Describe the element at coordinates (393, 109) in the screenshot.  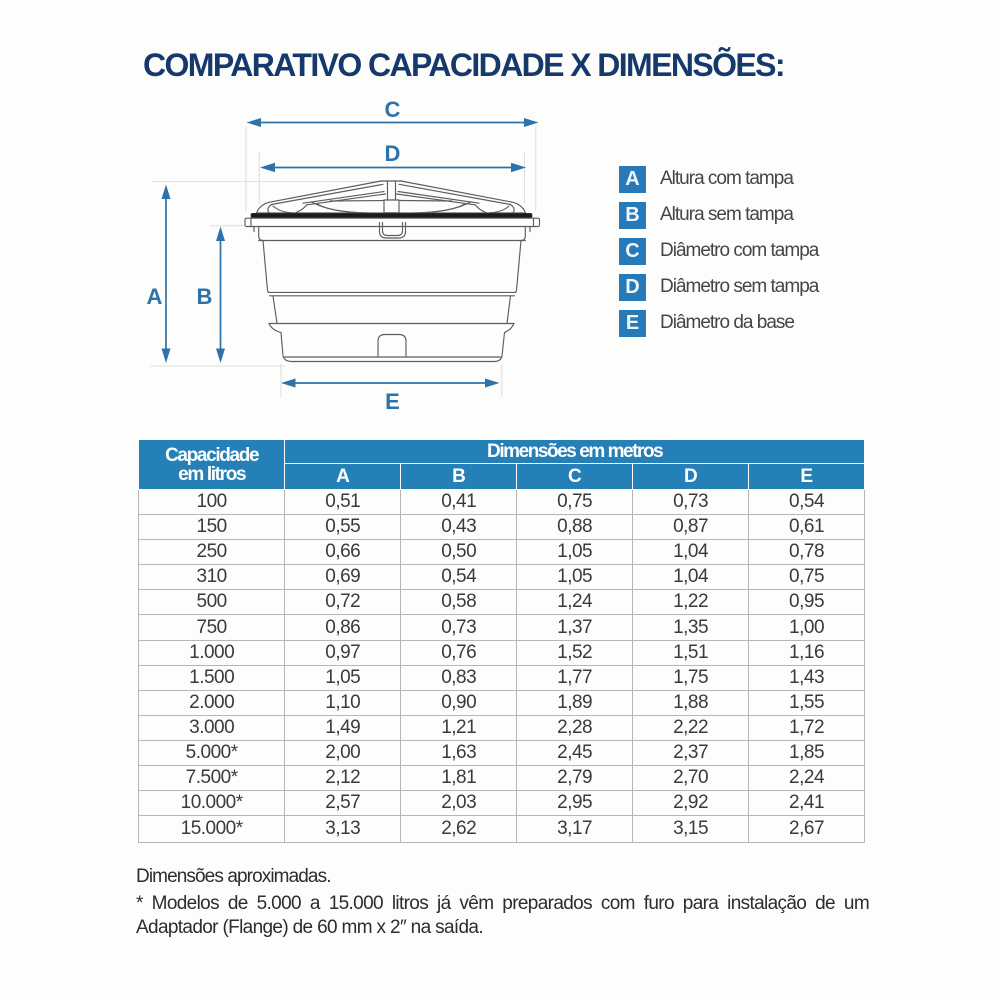
I see `svg-text: C` at that location.